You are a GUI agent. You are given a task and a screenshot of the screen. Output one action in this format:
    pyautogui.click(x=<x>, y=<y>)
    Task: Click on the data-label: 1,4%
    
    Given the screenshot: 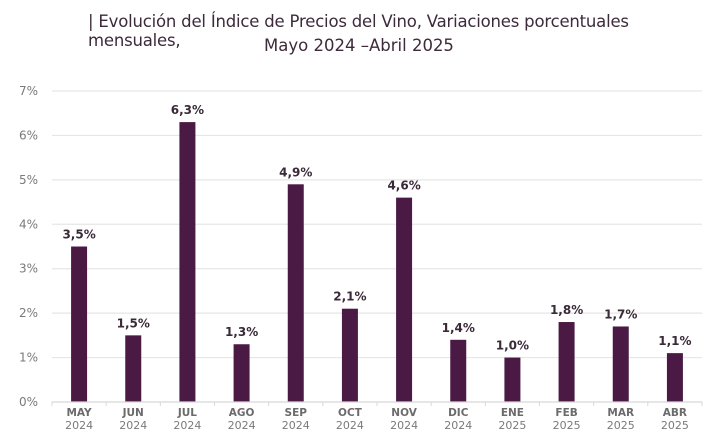 What is the action you would take?
    pyautogui.click(x=458, y=328)
    